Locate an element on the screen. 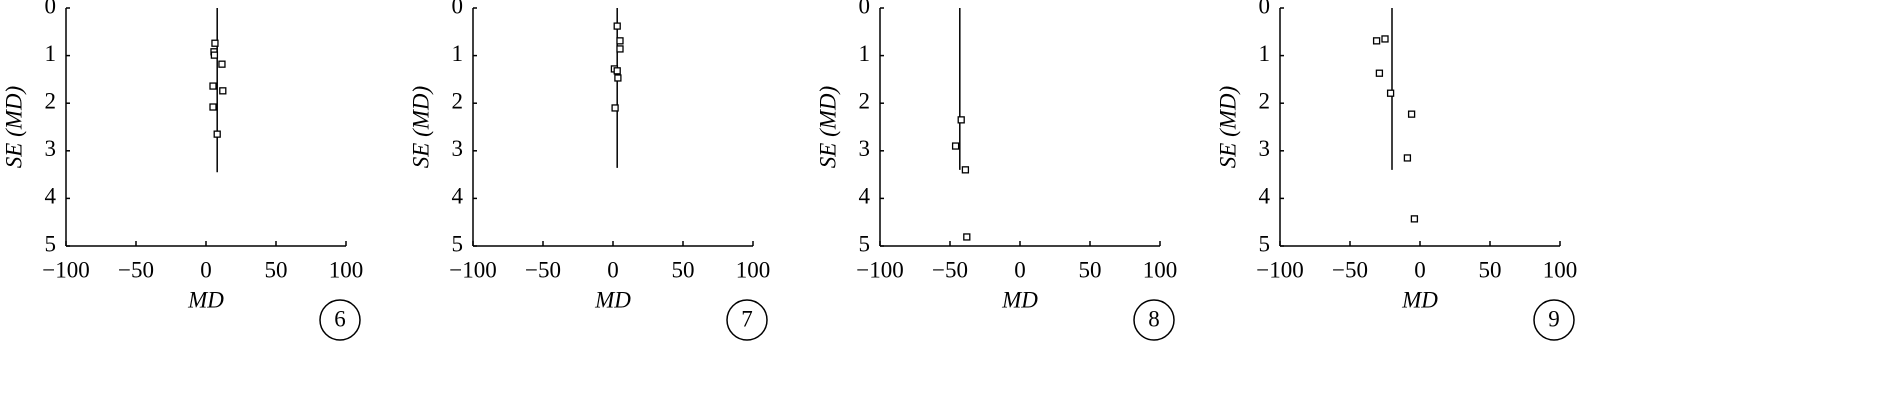 This screenshot has width=1881, height=405. panel-label: 8 is located at coordinates (1154, 318).